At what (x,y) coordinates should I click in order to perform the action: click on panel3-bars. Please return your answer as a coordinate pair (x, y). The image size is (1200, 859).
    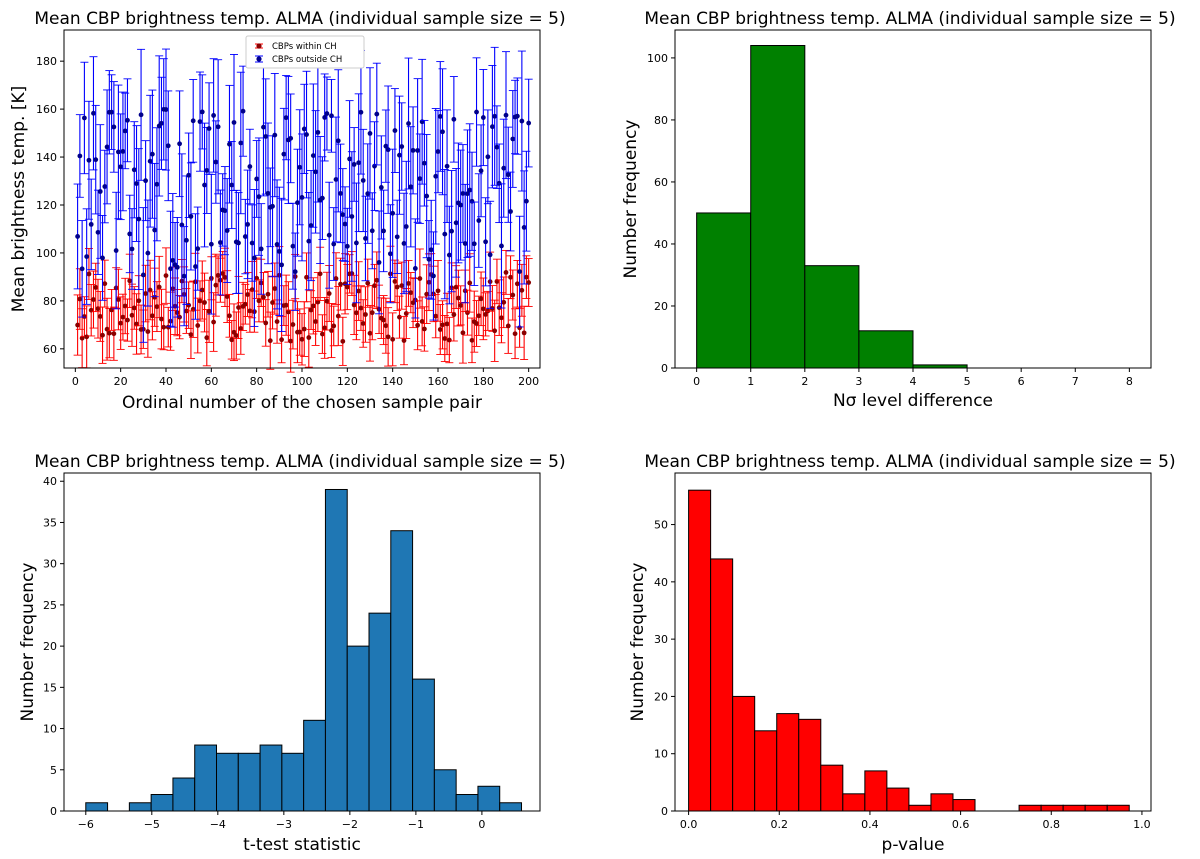
    Looking at the image, I should click on (304, 650).